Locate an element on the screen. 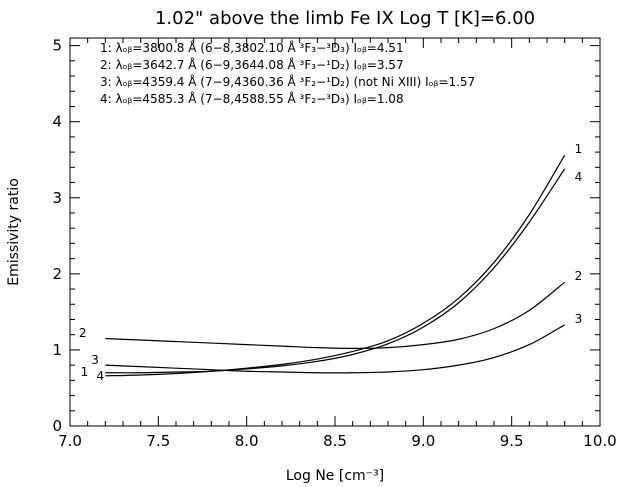  series-3-end-label: 3 is located at coordinates (579, 319).